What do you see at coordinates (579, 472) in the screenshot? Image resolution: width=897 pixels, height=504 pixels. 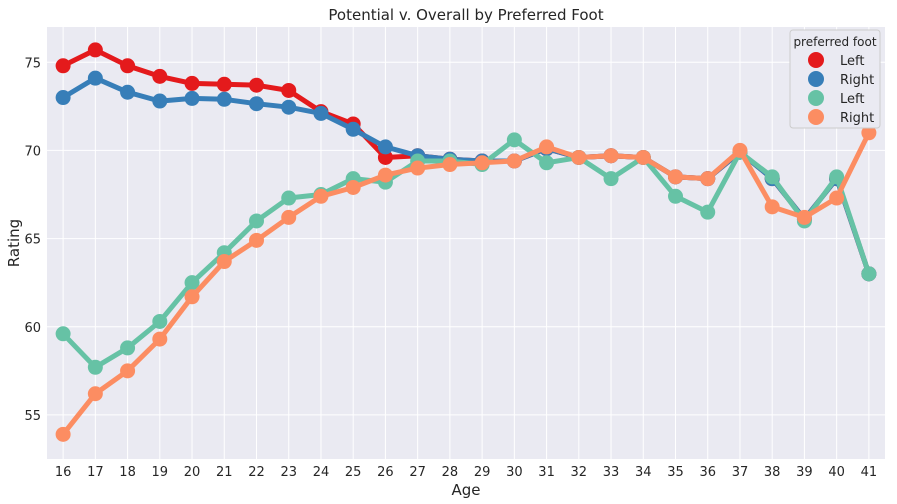 I see `x-tick-label: 32` at bounding box center [579, 472].